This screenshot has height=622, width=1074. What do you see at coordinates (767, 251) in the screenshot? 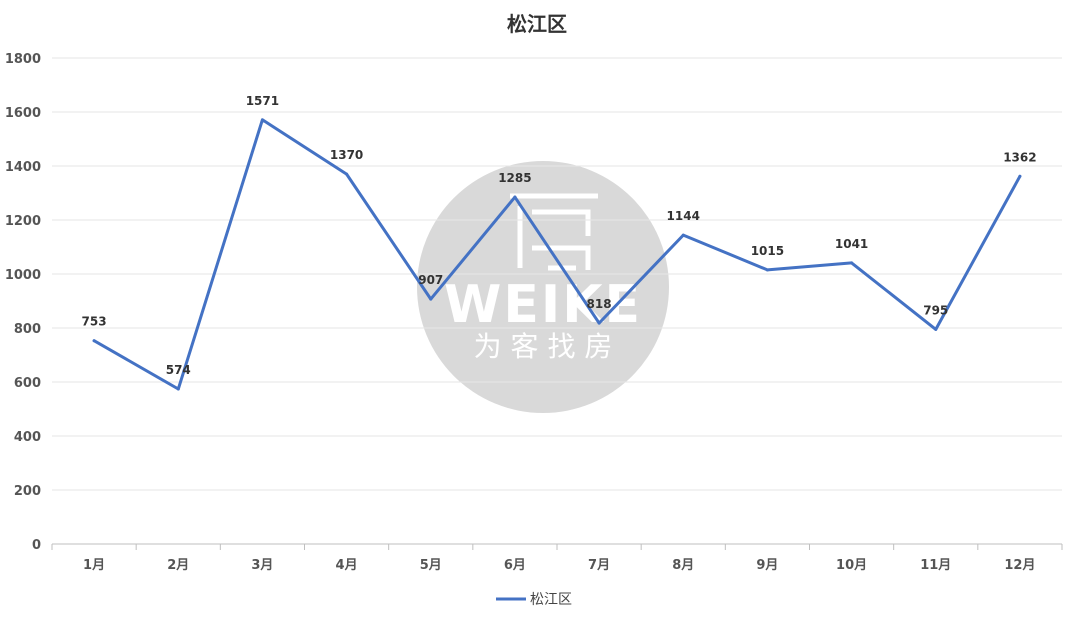
I see `data-label: 1015` at bounding box center [767, 251].